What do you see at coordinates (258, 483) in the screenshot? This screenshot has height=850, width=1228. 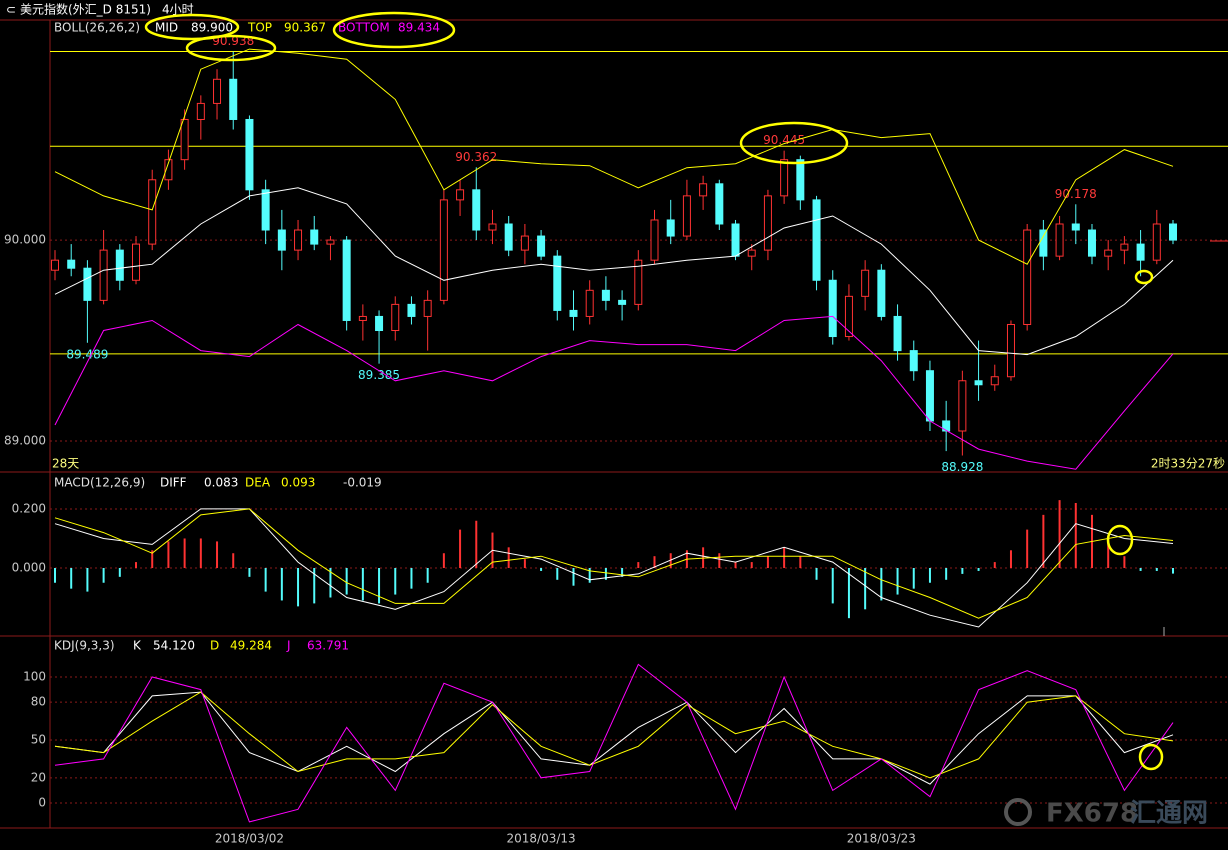 I see `legend-name: DEA` at bounding box center [258, 483].